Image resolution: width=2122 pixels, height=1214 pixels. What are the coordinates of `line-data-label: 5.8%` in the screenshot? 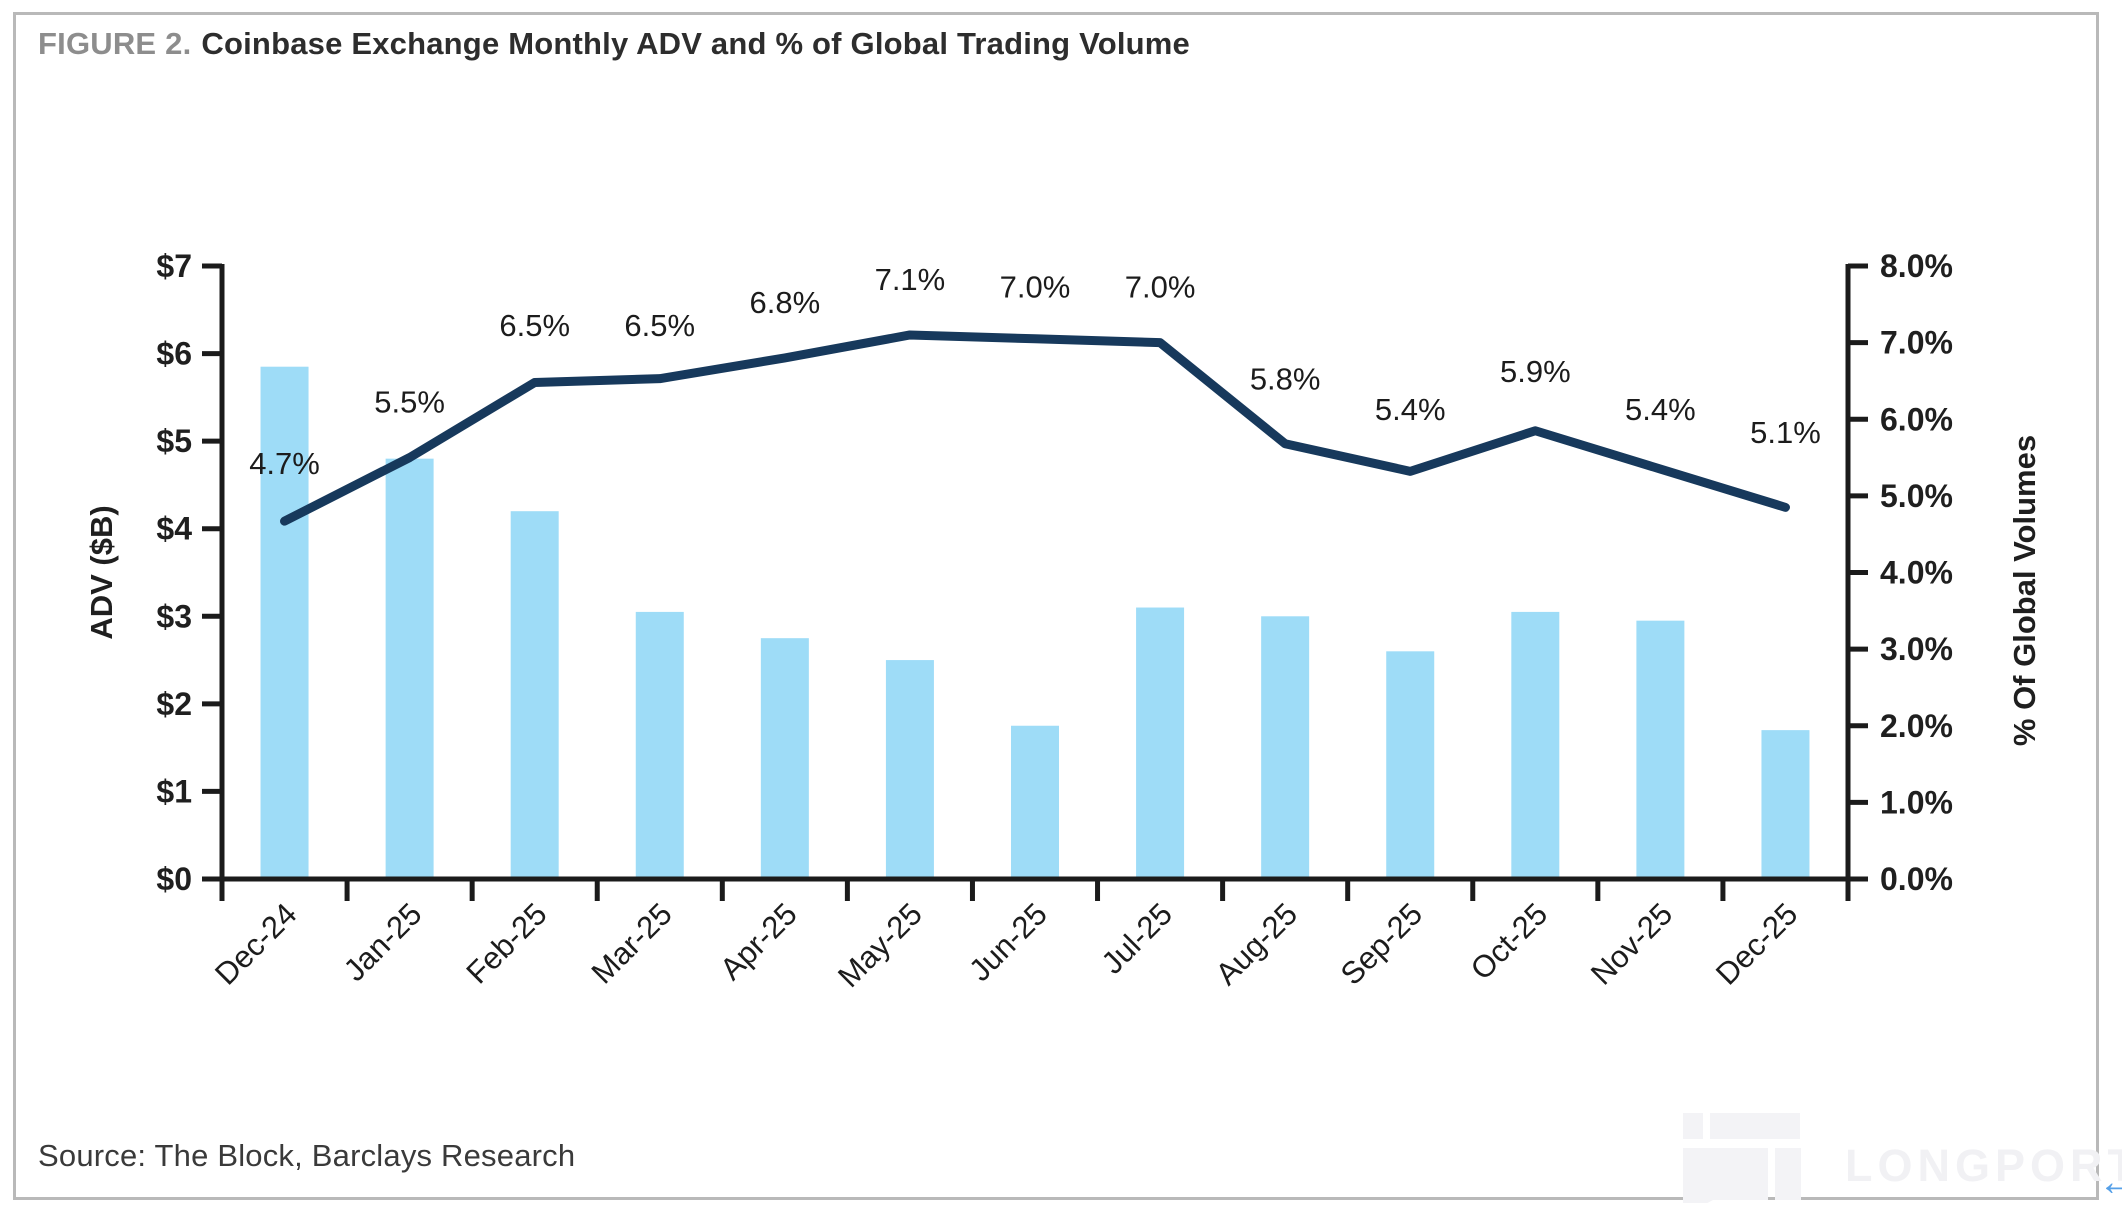 It's located at (1285, 379).